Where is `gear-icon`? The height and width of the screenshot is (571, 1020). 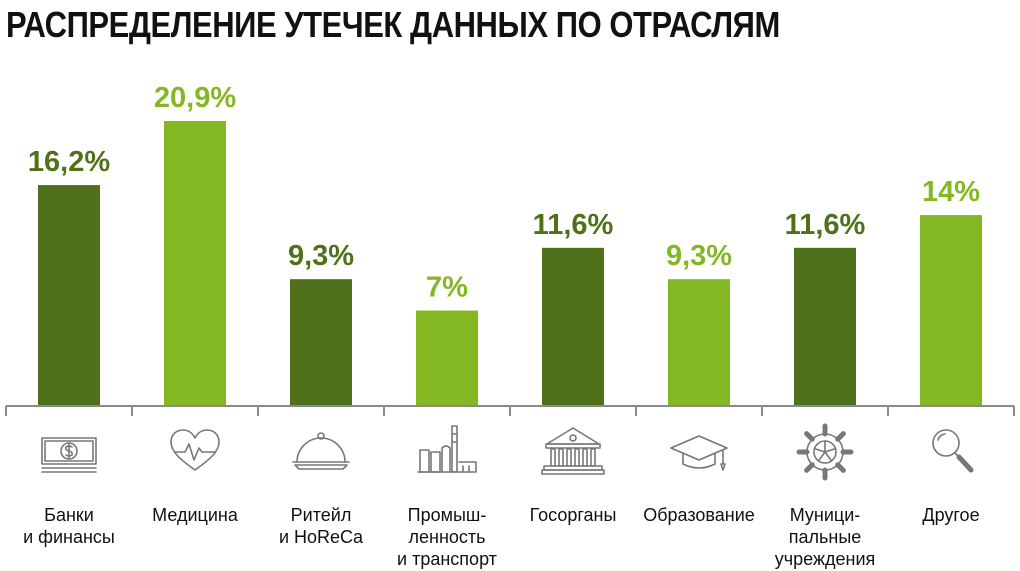
gear-icon is located at coordinates (825, 452).